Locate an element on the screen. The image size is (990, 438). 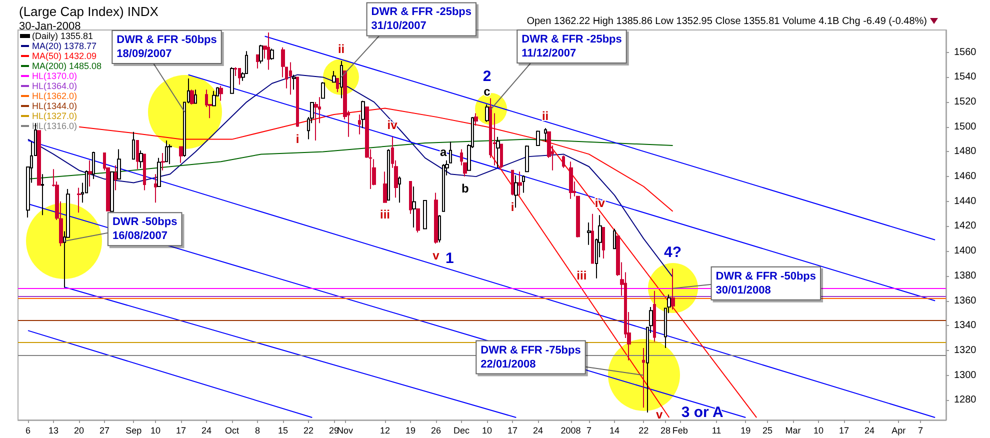
legend-label: (Daily) 1355.81 is located at coordinates (63, 36).